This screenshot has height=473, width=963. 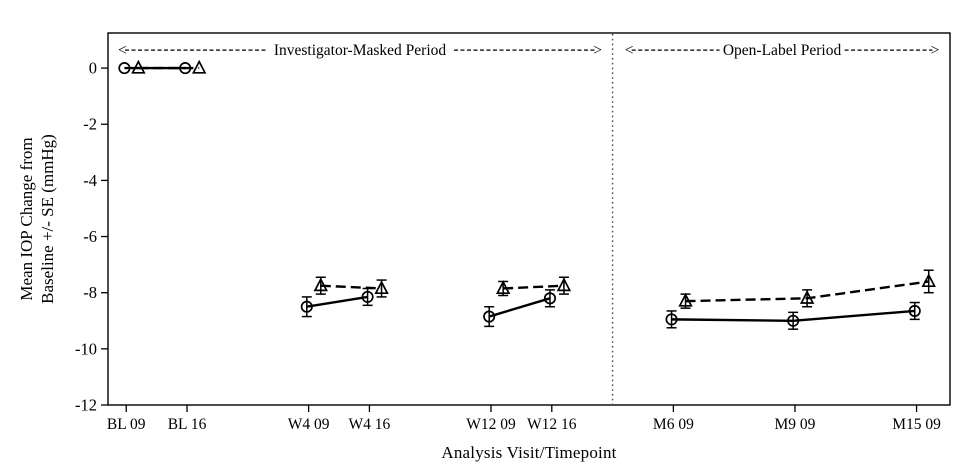 What do you see at coordinates (47, 219) in the screenshot?
I see `y-axis-title-line2: Baseline +/- SE (mmHg)` at bounding box center [47, 219].